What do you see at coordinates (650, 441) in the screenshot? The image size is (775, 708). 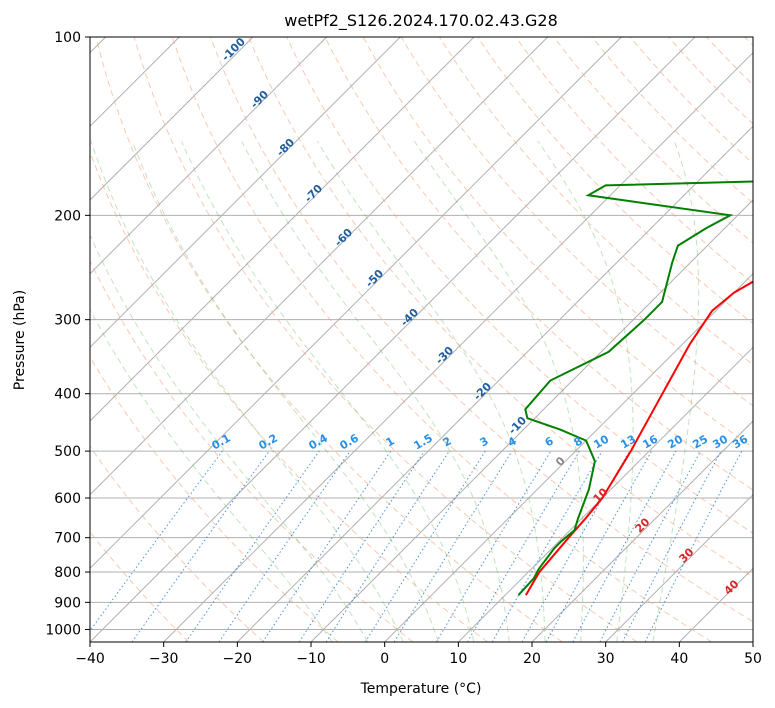 I see `mixing-ratio-label: 16` at bounding box center [650, 441].